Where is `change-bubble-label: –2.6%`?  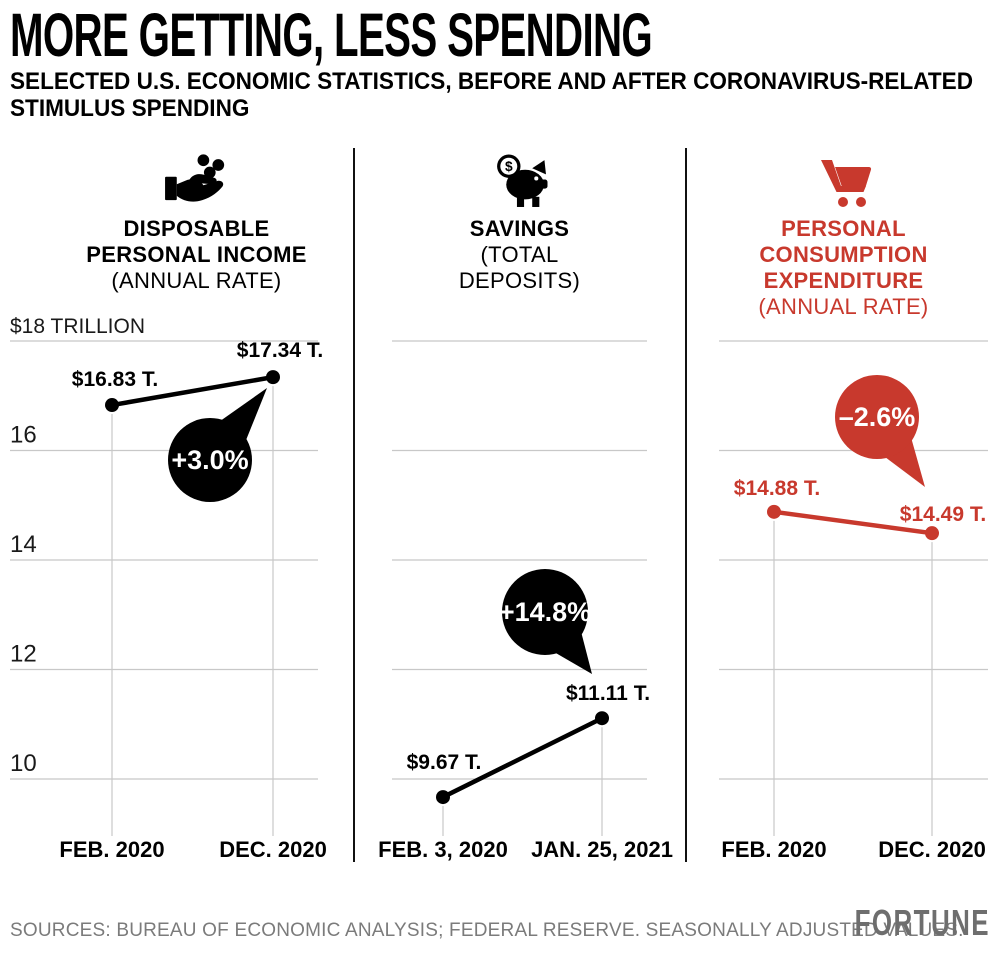
change-bubble-label: –2.6% is located at coordinates (877, 417).